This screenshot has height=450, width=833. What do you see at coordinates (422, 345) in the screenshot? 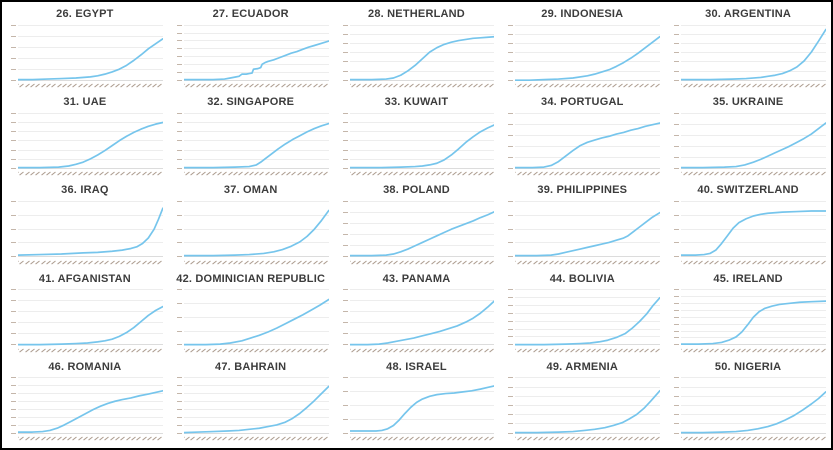
I see `x-axis-baseline` at bounding box center [422, 345].